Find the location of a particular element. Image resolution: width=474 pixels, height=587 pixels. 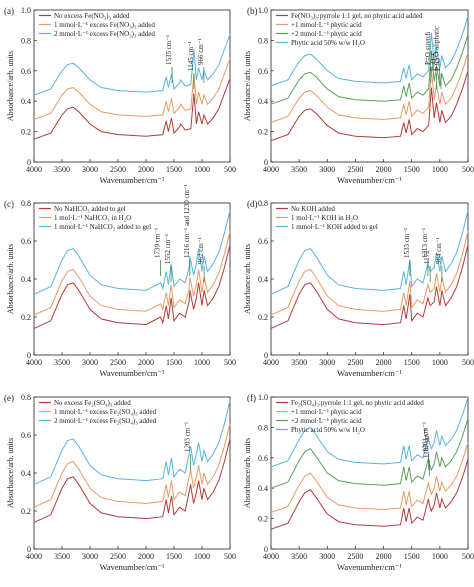

panel-label: (a) is located at coordinates (9, 11).